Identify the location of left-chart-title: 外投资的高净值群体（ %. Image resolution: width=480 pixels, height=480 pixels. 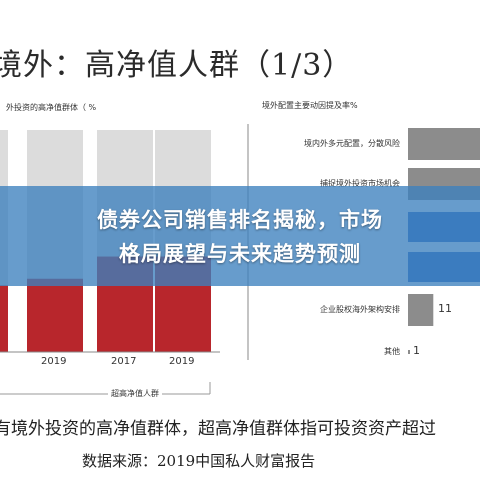
(51, 107).